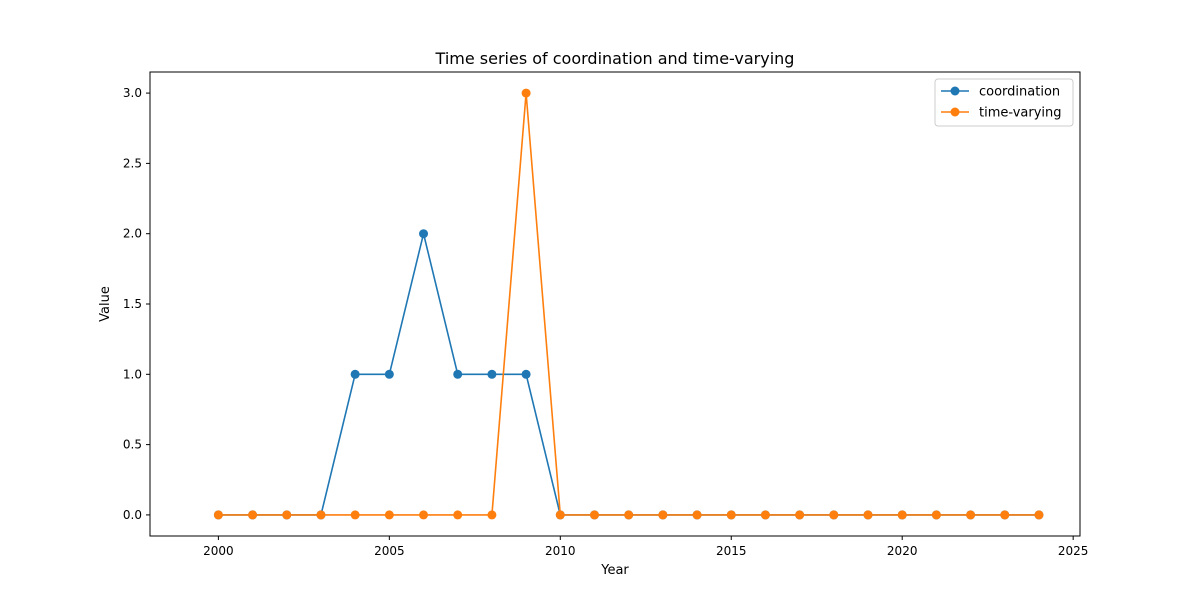 This screenshot has height=600, width=1200. I want to click on legend-marker-coordination, so click(955, 91).